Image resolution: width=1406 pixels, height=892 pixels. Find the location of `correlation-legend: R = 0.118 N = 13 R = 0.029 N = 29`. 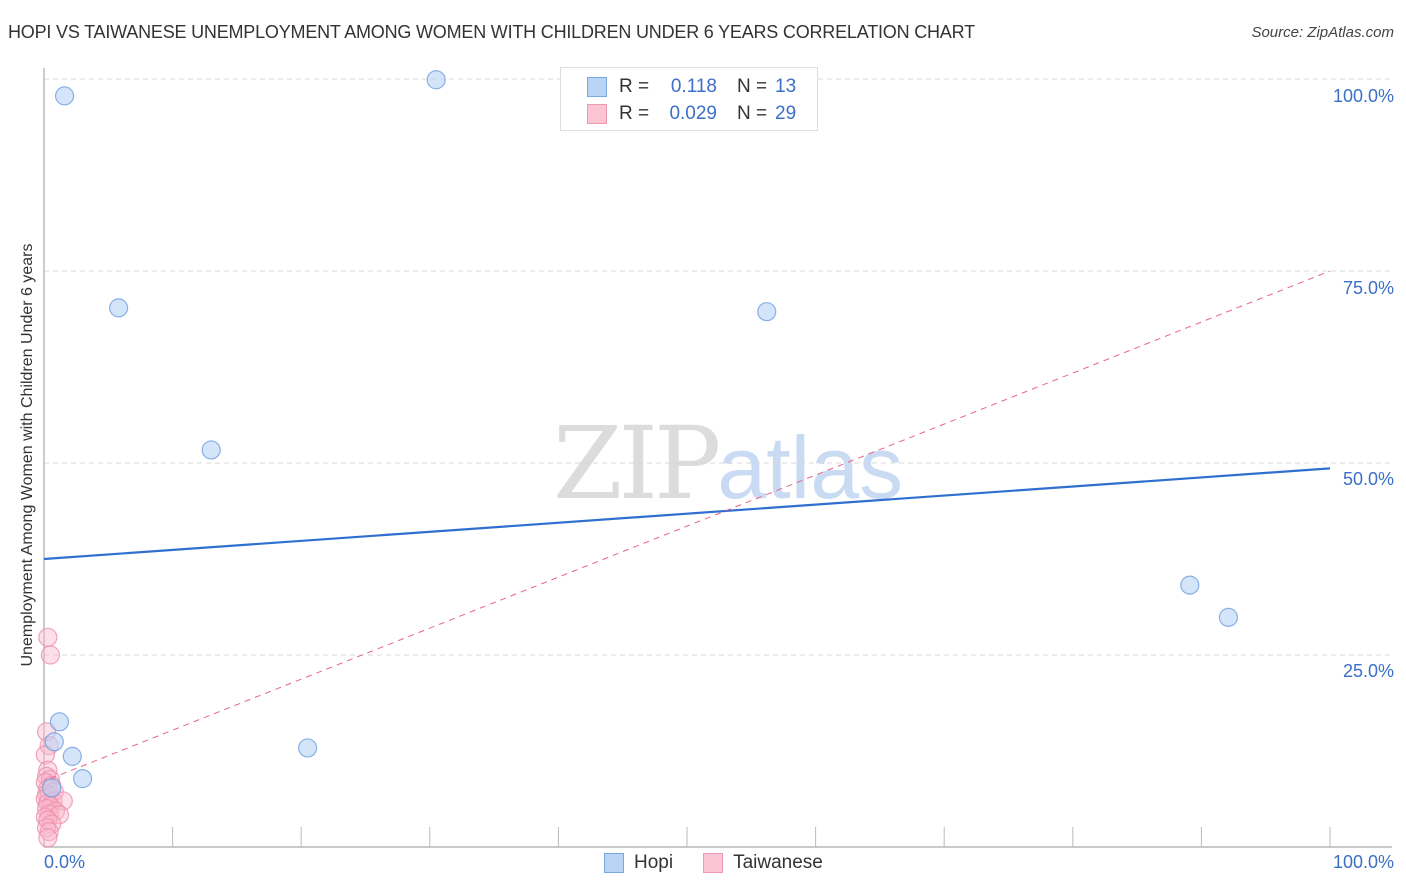

correlation-legend: R = 0.118 N = 13 R = 0.029 N = 29 is located at coordinates (689, 99).